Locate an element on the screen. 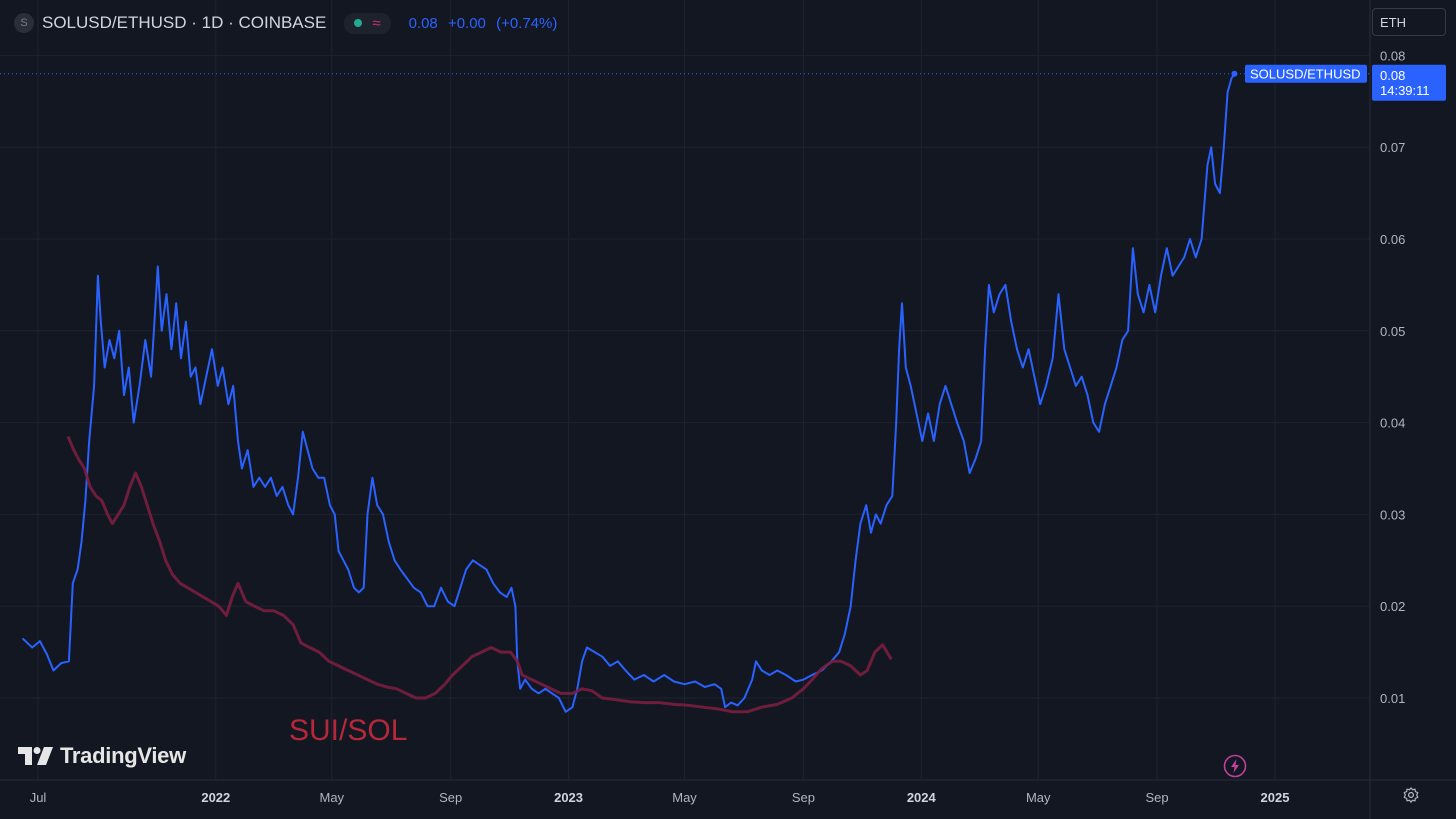 The height and width of the screenshot is (819, 1456). last-point-marker is located at coordinates (1234, 73).